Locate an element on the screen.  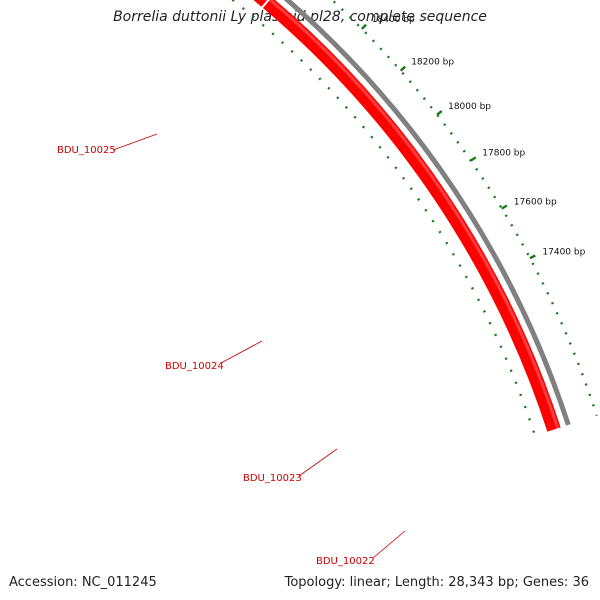
scale-label: 17800 bp is located at coordinates (503, 154).